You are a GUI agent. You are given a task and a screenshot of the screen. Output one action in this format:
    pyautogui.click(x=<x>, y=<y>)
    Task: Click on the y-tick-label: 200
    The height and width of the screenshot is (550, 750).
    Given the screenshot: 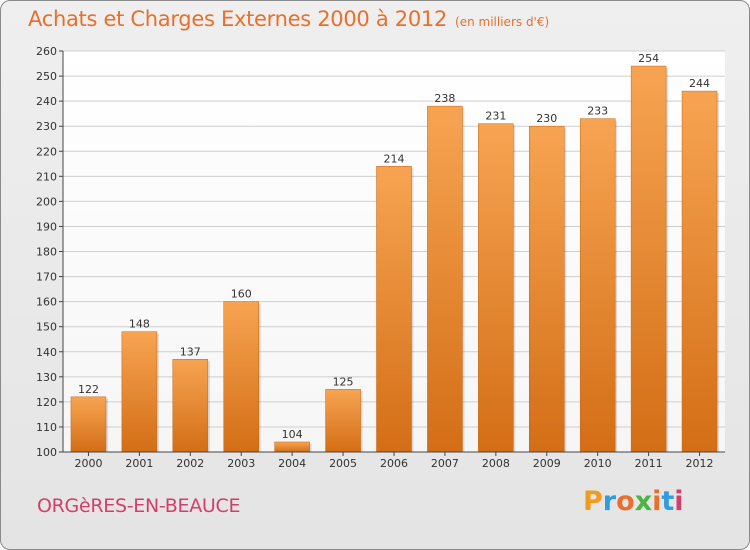 What is the action you would take?
    pyautogui.click(x=46, y=201)
    